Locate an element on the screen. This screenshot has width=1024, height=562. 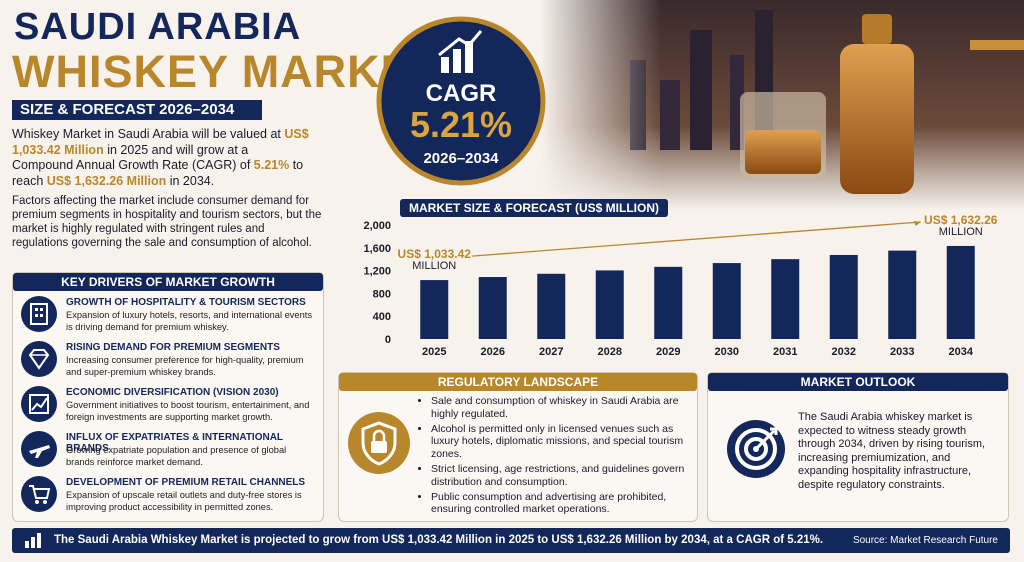
x-tick-label: 2030 is located at coordinates (727, 352).